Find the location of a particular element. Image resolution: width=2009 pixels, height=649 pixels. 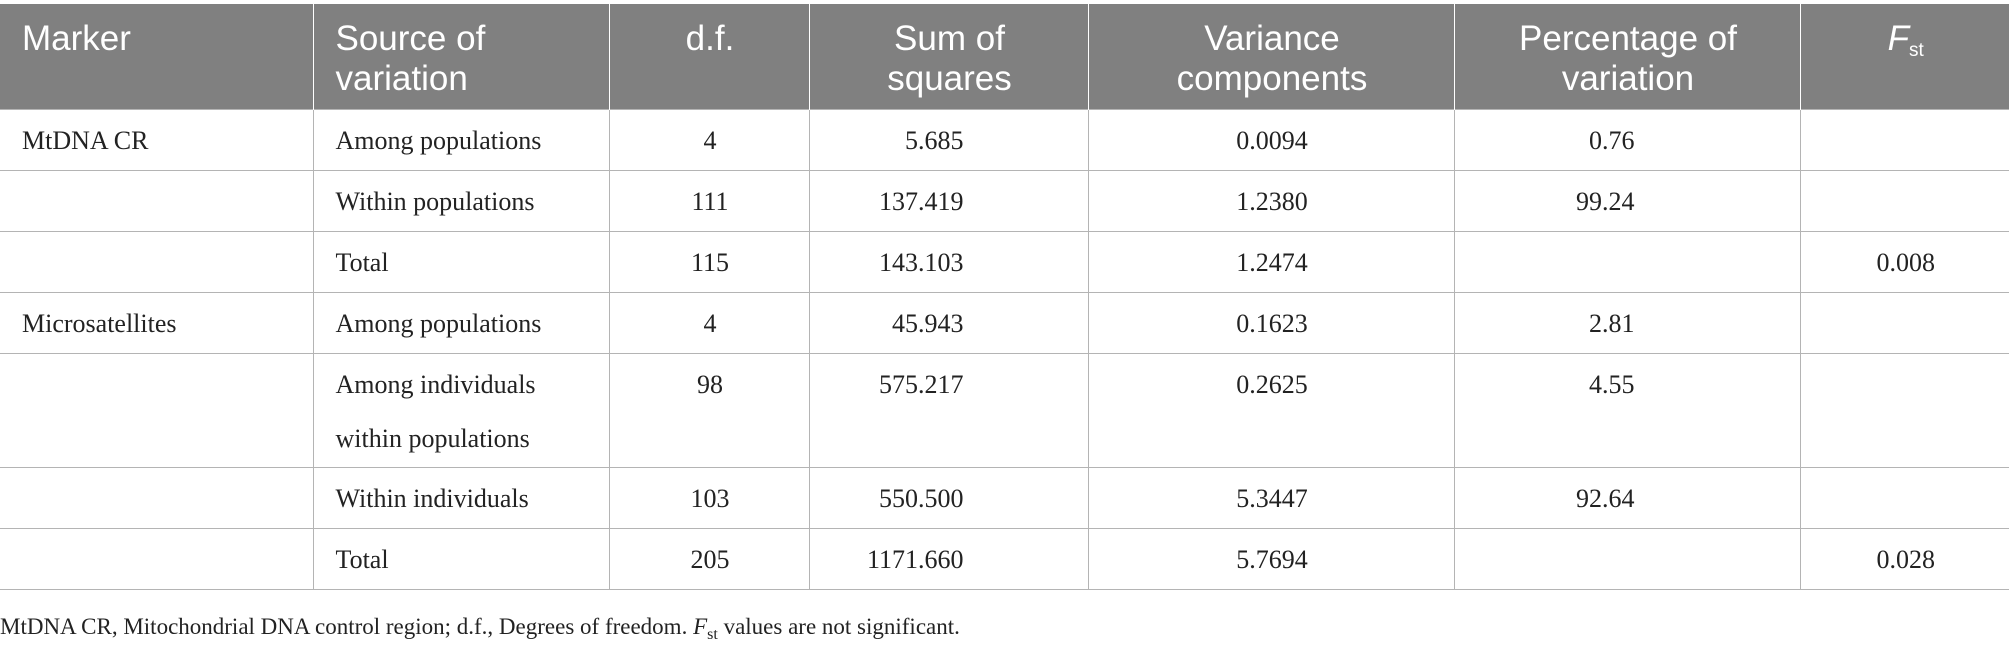

table-row: Total 115 143.103 1.2474 0.008 is located at coordinates (1004, 262).